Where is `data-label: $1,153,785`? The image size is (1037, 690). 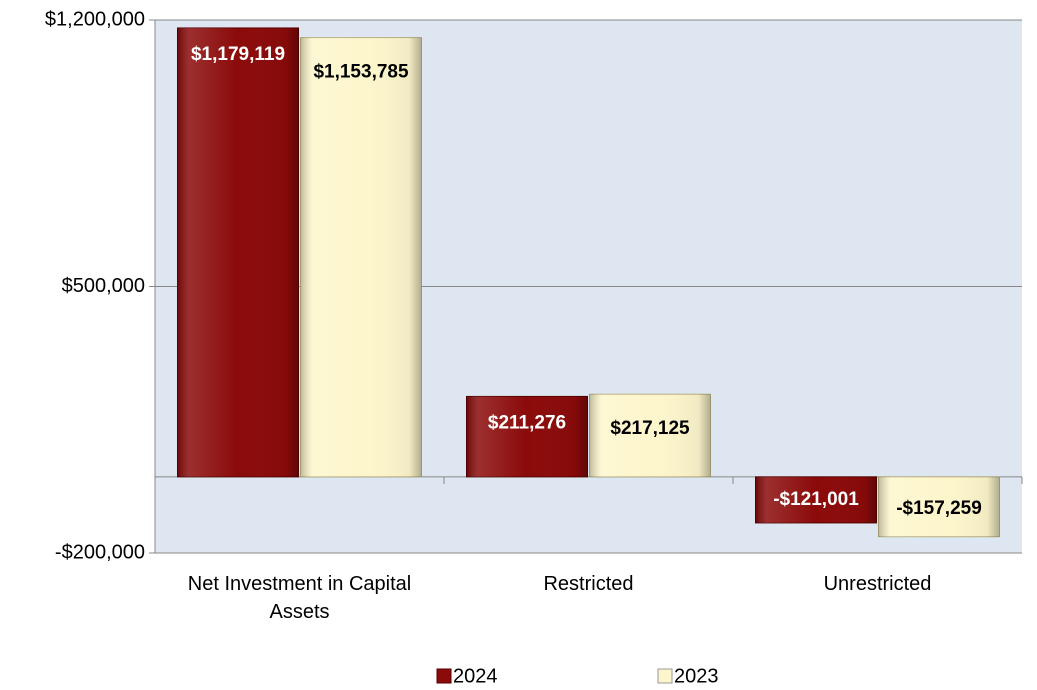 data-label: $1,153,785 is located at coordinates (361, 72).